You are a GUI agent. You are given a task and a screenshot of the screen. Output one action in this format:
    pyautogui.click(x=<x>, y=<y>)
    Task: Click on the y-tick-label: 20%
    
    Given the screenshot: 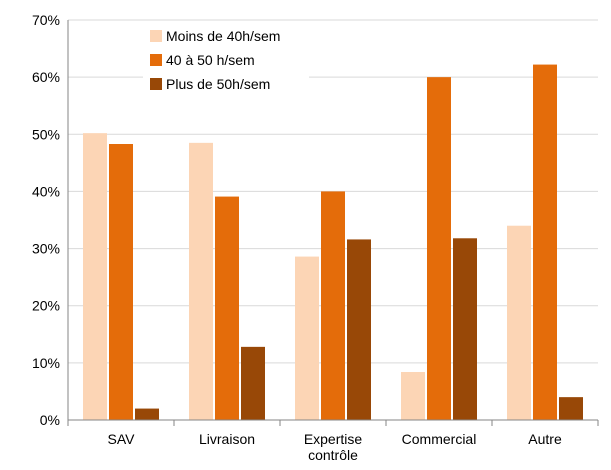 What is the action you would take?
    pyautogui.click(x=46, y=306)
    